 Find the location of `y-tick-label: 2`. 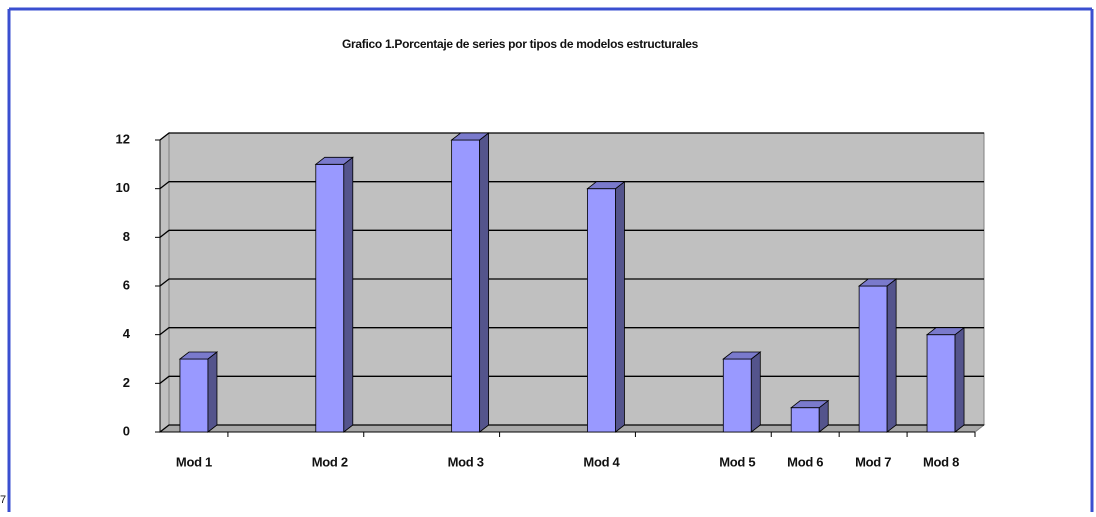

y-tick-label: 2 is located at coordinates (126, 382).